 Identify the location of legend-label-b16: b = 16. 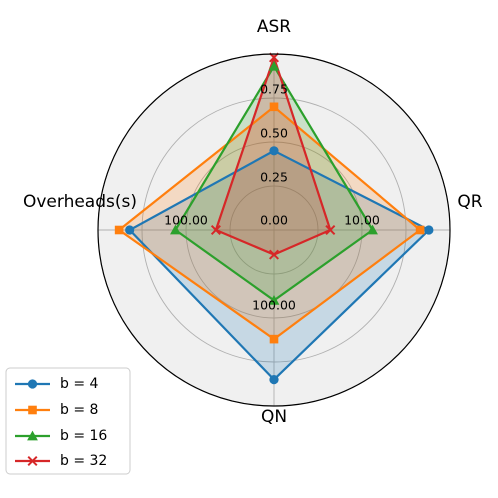
(83, 436).